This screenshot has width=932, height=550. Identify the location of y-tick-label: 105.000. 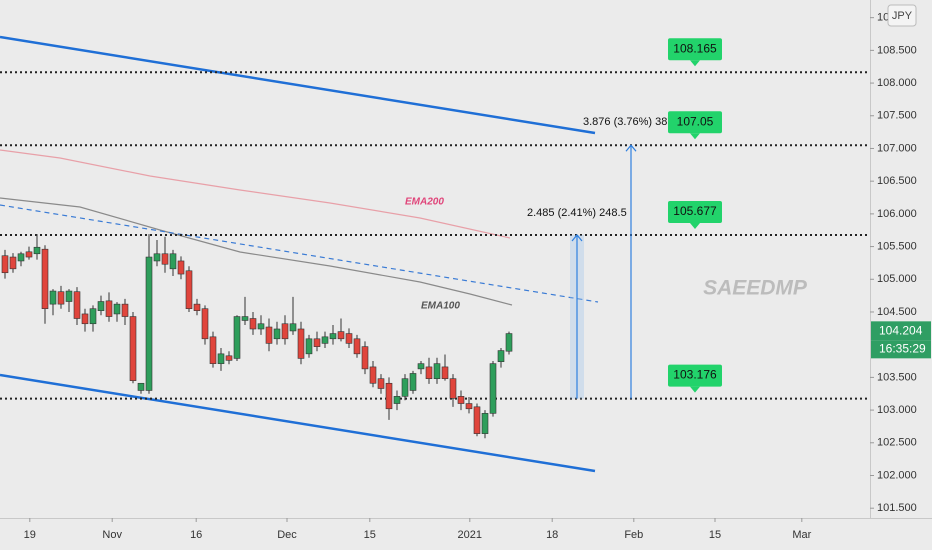
(897, 279).